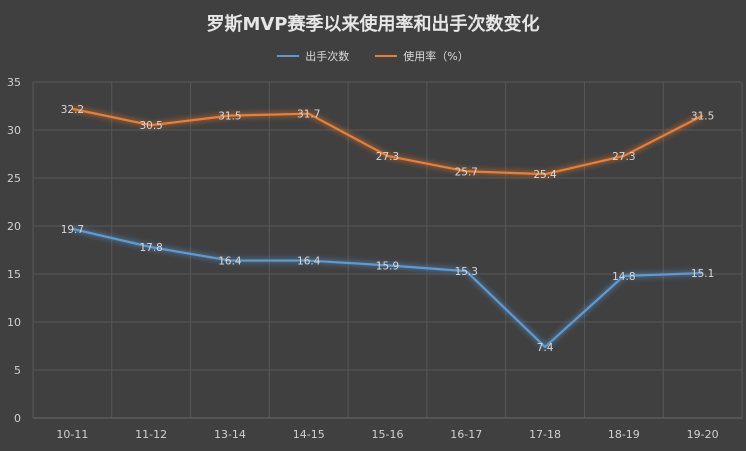 This screenshot has width=746, height=451. I want to click on legend-item-shots: 出手次数, so click(313, 56).